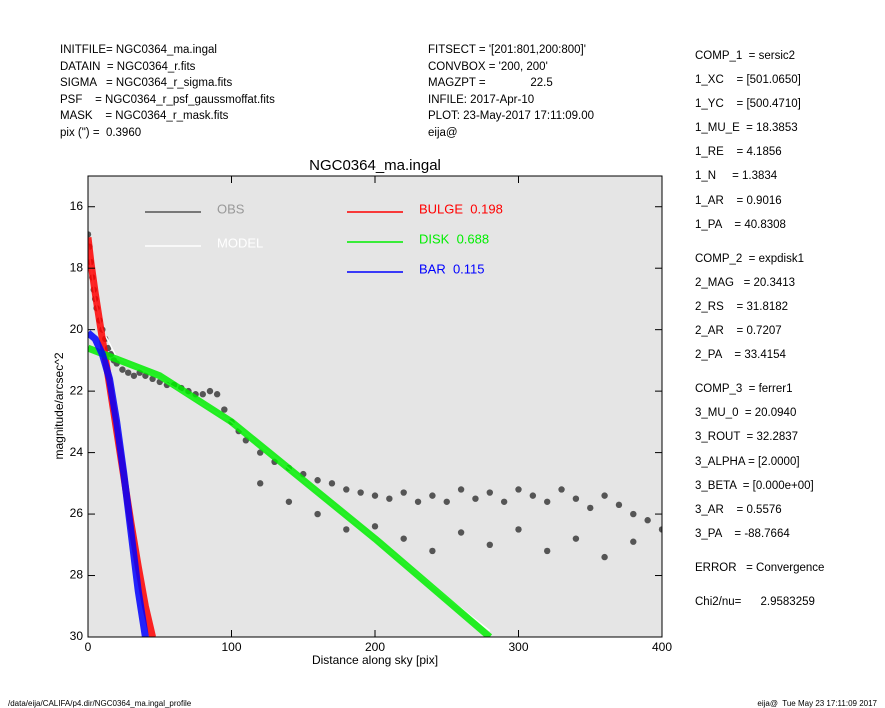 This screenshot has width=885, height=708. What do you see at coordinates (375, 165) in the screenshot?
I see `chart-title: NGC0364_ma.ingal` at bounding box center [375, 165].